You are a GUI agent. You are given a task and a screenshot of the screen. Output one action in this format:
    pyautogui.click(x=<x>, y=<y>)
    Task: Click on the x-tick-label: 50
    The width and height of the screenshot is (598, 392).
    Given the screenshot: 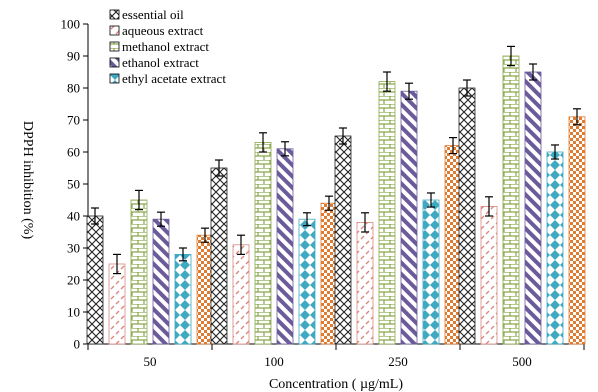 What is the action you would take?
    pyautogui.click(x=150, y=361)
    